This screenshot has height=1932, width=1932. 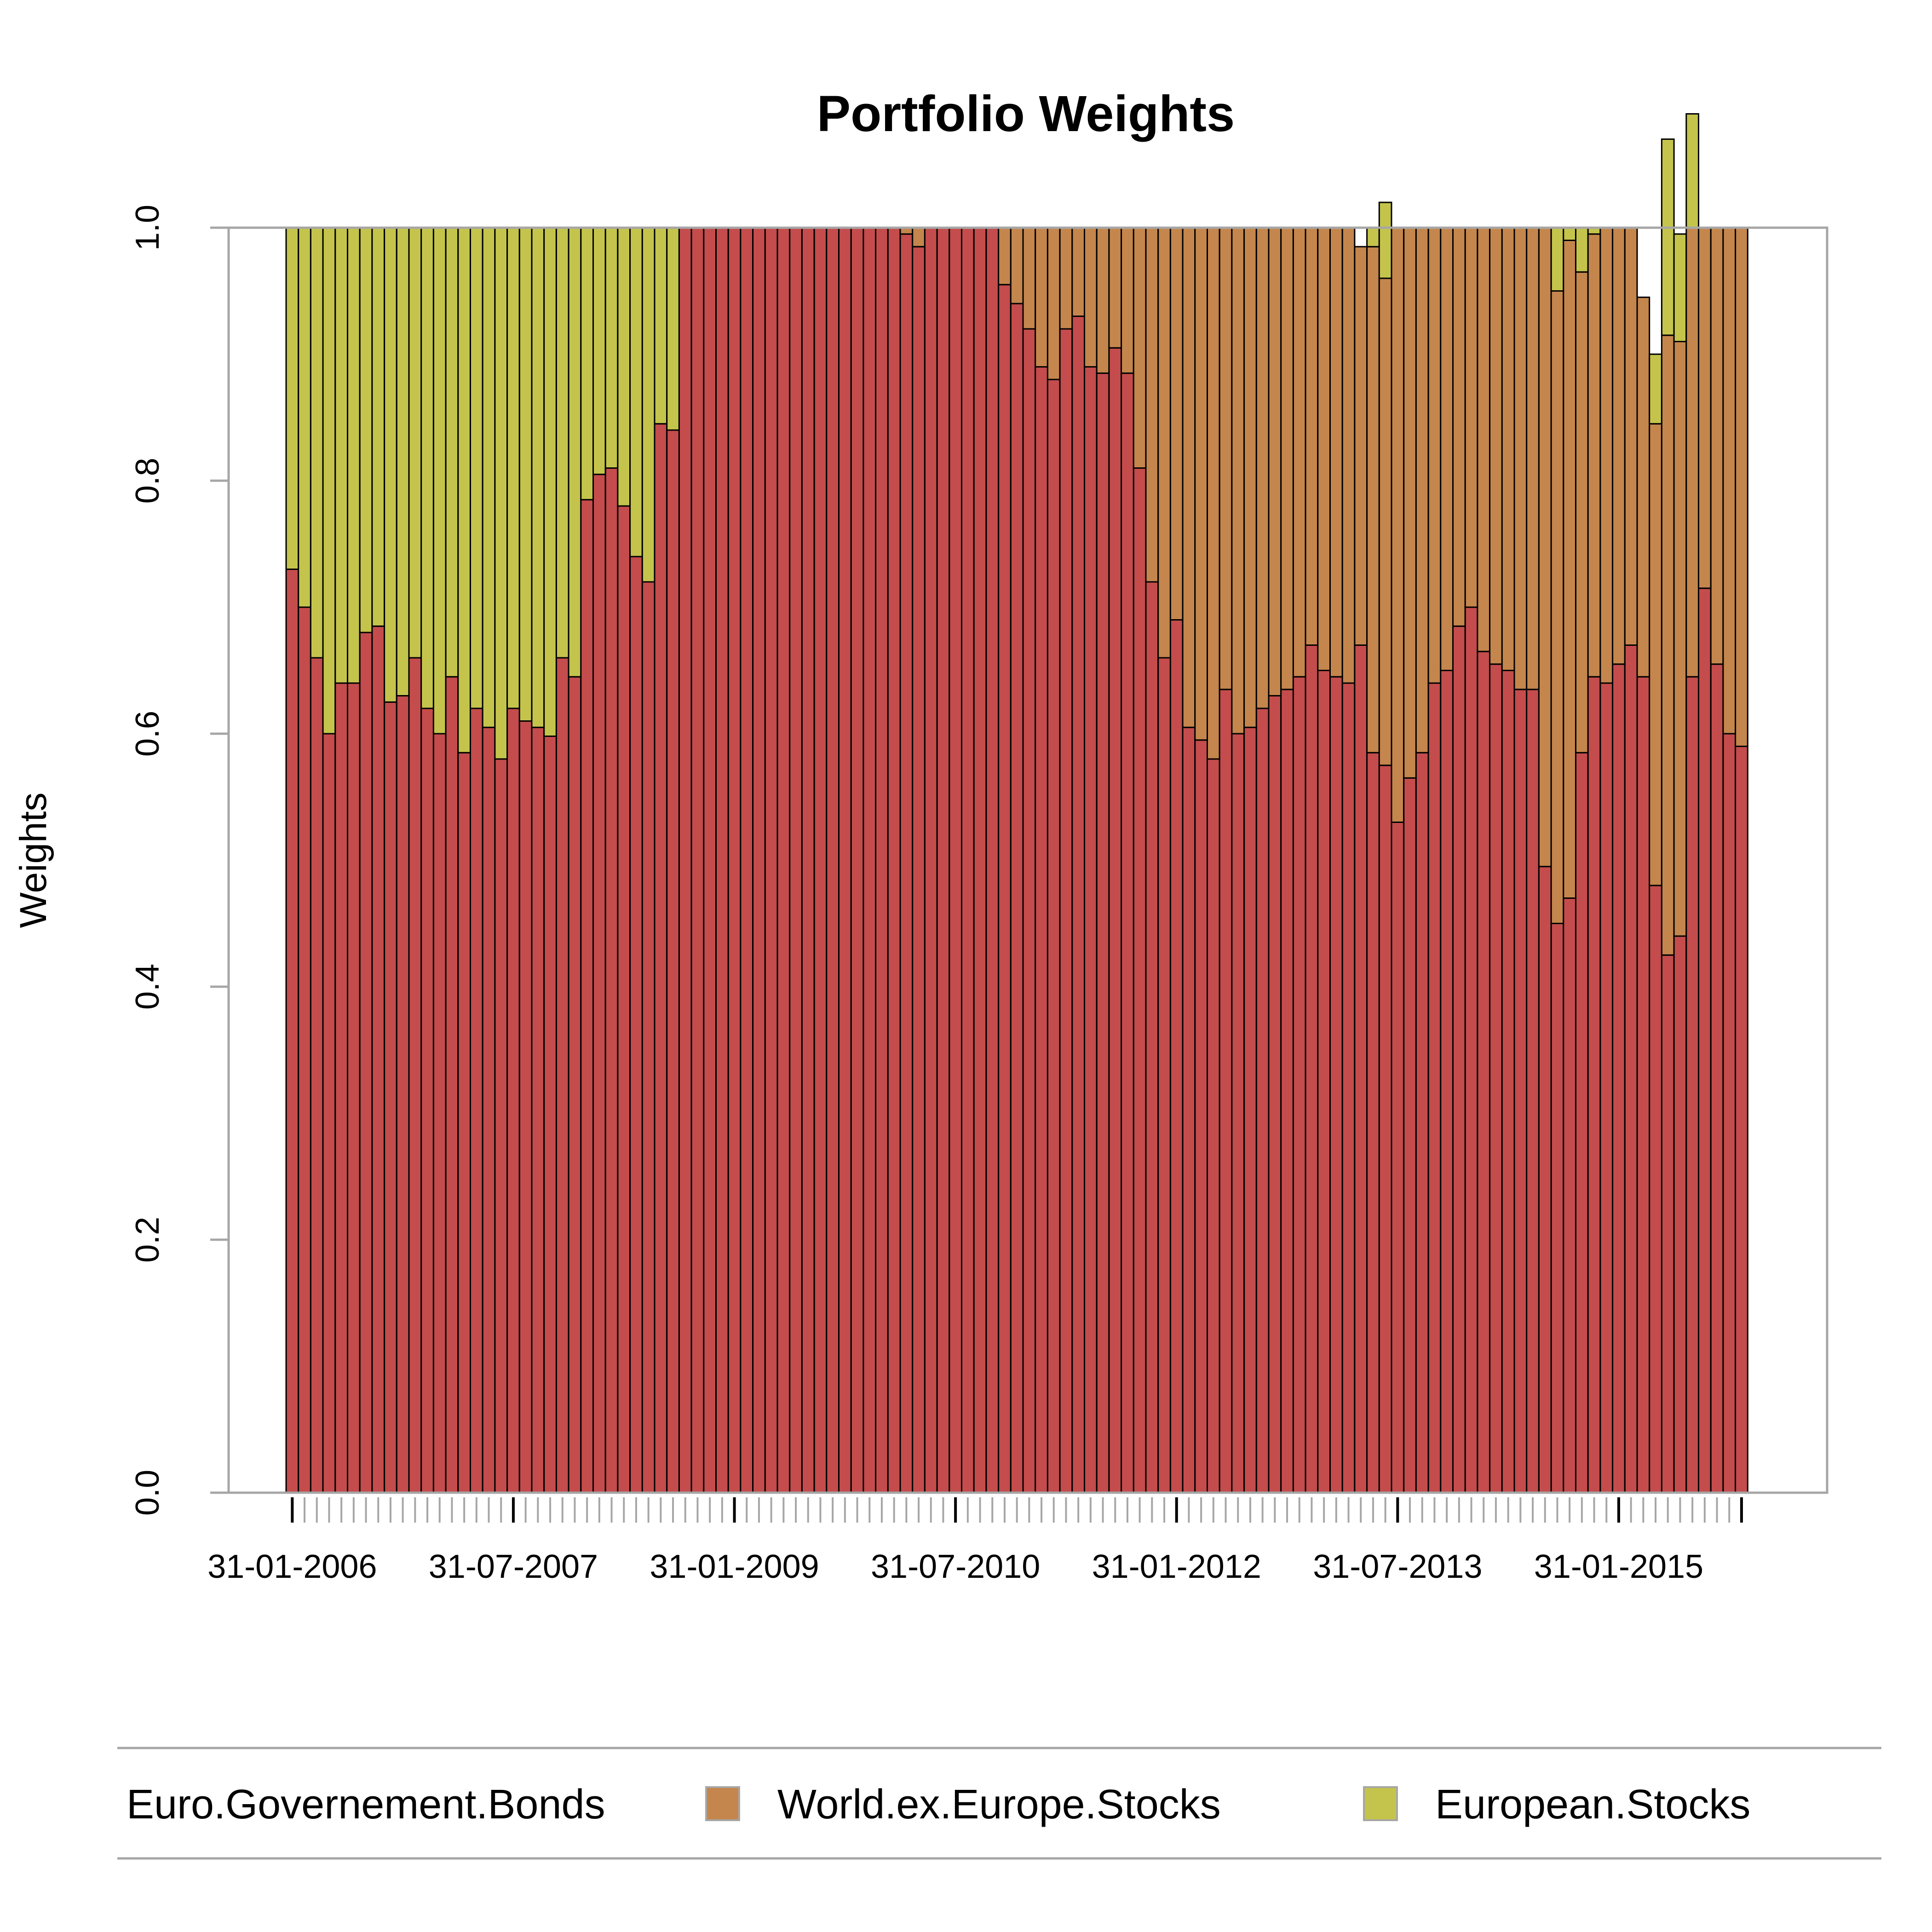 What do you see at coordinates (365, 1805) in the screenshot?
I see `legend-label-0: Euro.Governement.Bonds` at bounding box center [365, 1805].